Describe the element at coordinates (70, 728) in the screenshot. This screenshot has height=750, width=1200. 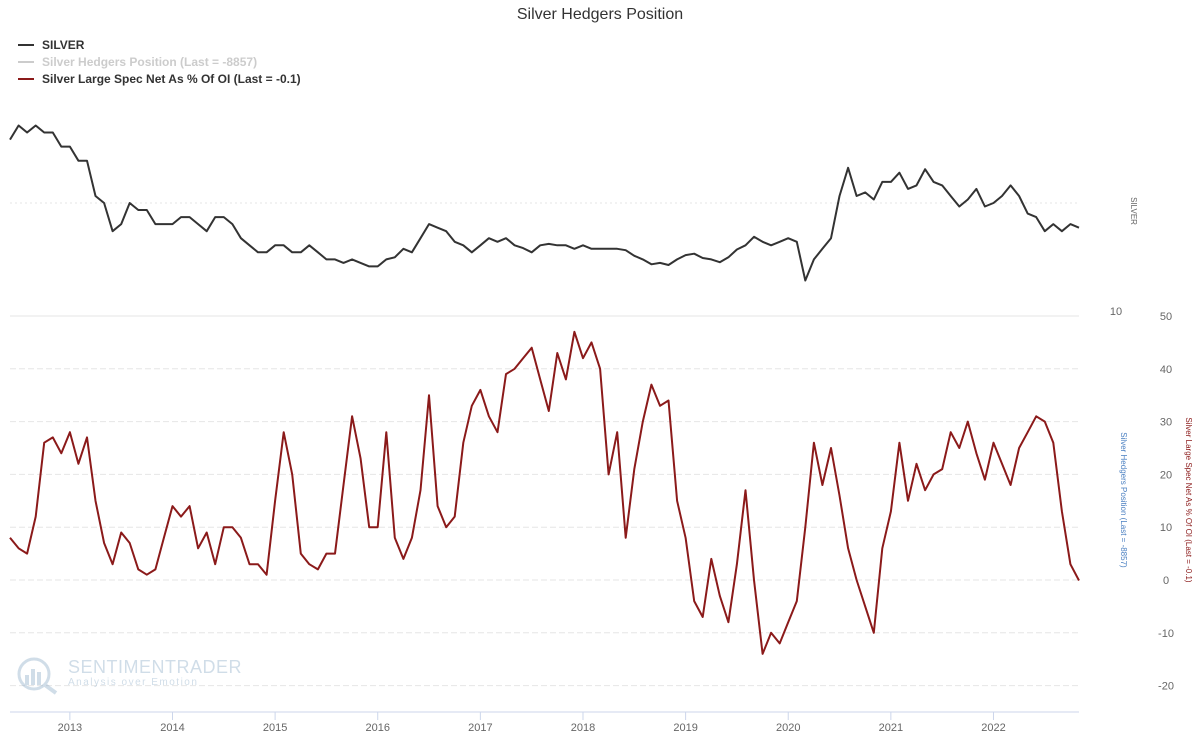
I see `x-tick-label: 2013` at that location.